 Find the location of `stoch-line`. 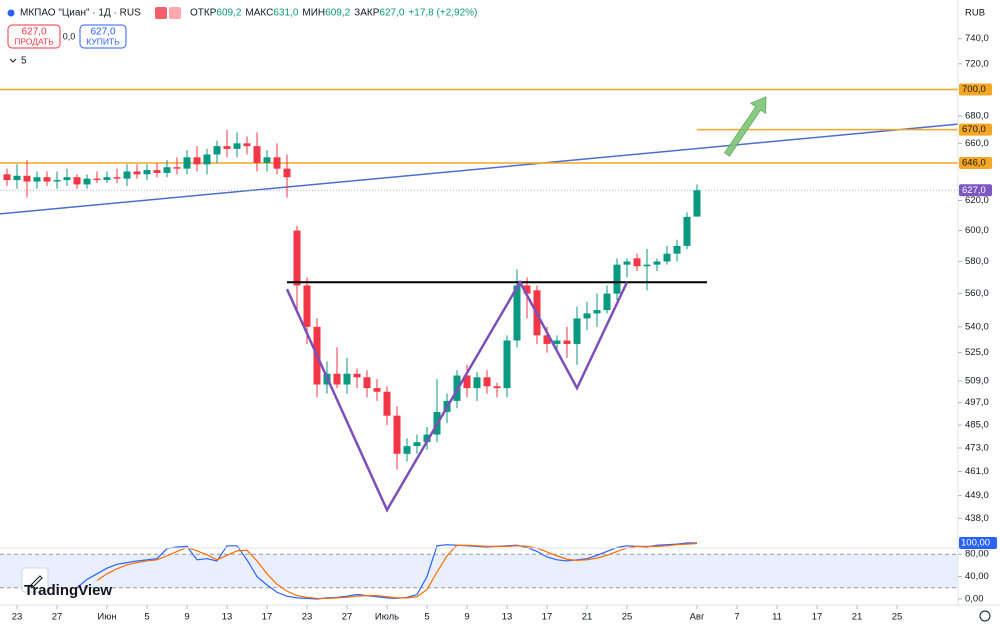

stoch-line is located at coordinates (397, 571).